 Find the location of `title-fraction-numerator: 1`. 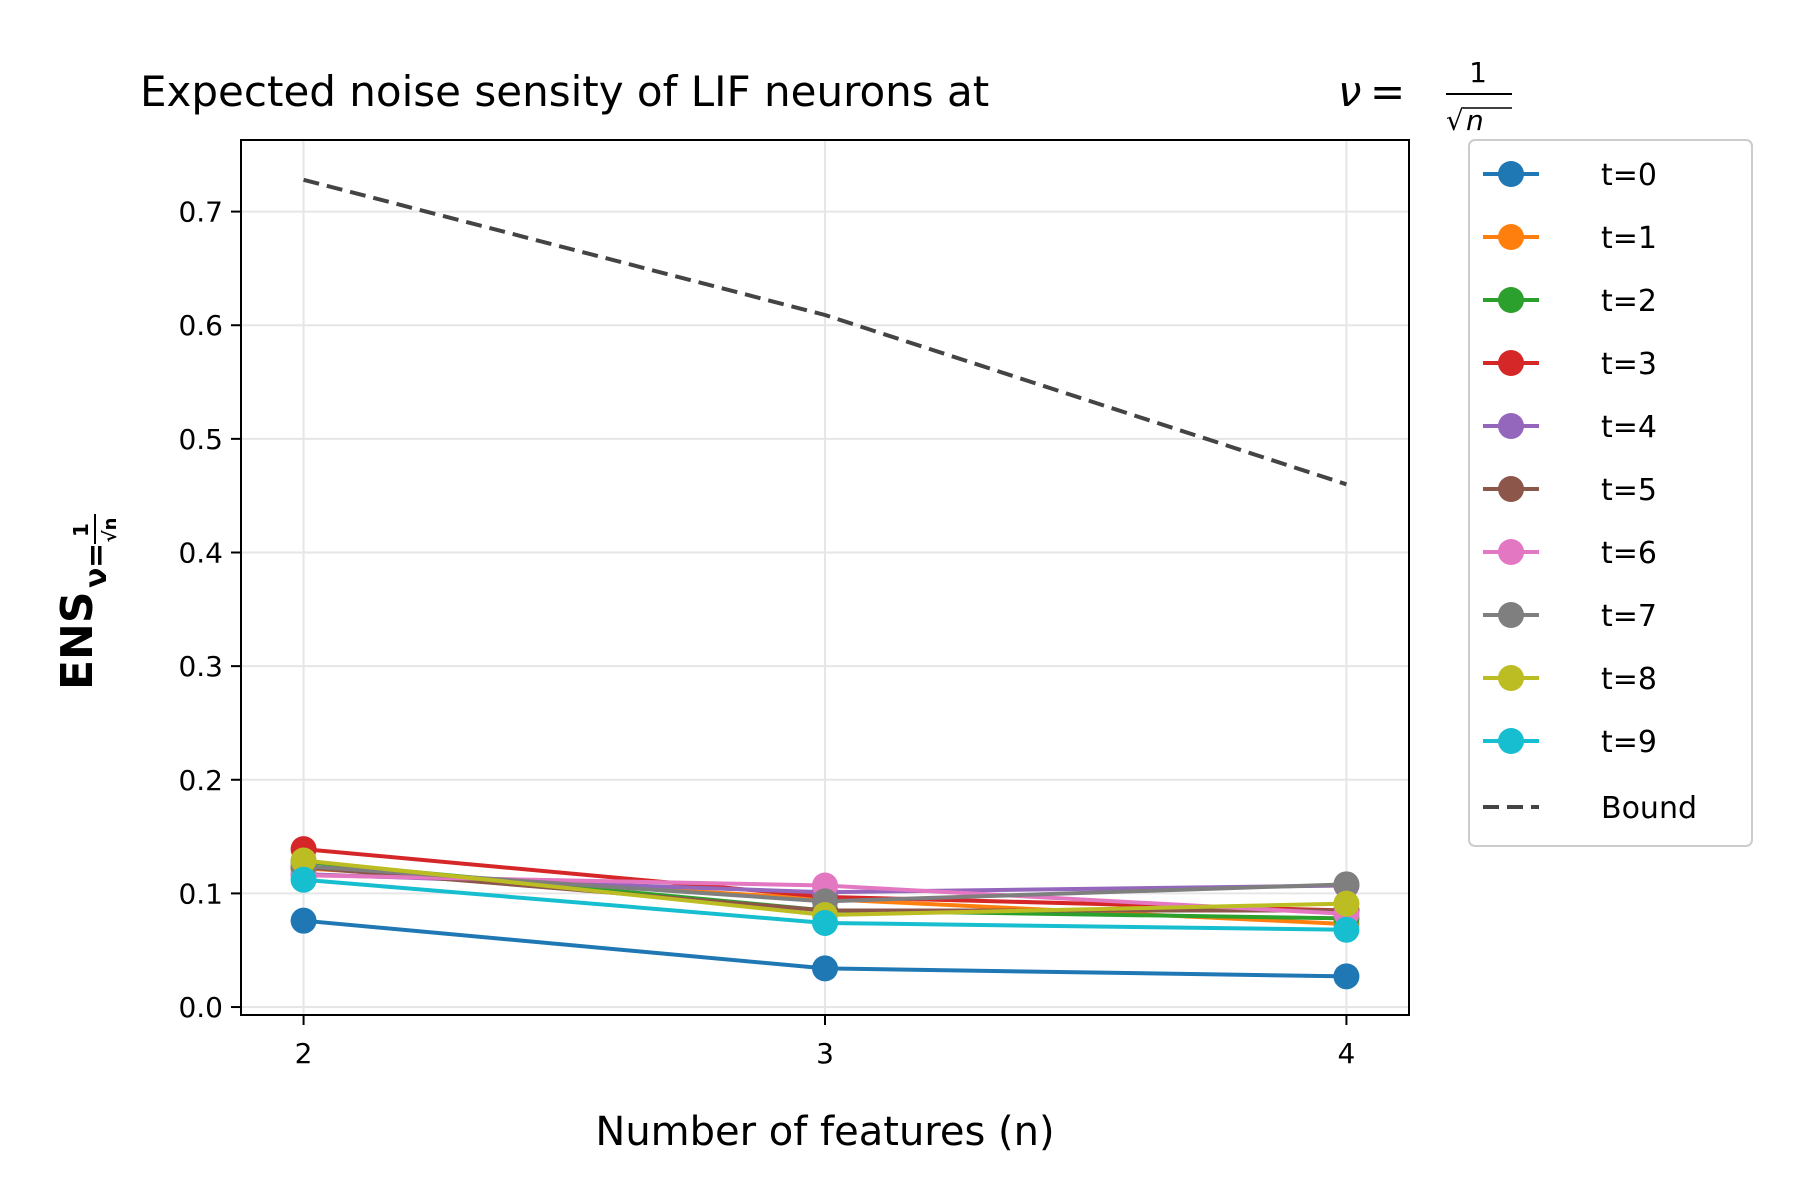

title-fraction-numerator: 1 is located at coordinates (1478, 72).